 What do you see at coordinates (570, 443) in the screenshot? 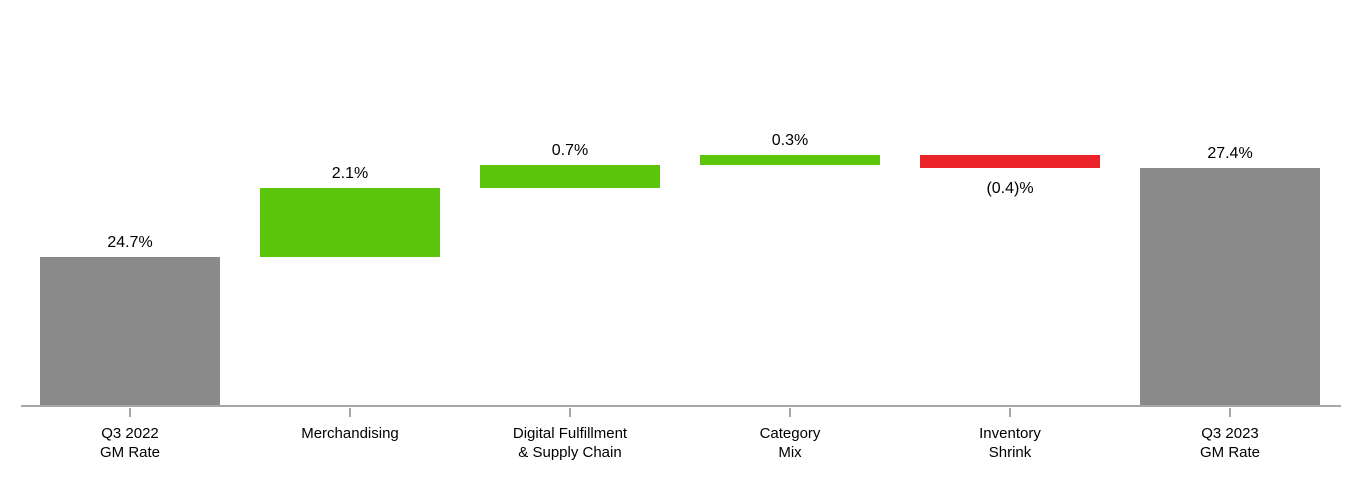
I see `x-axis-label: Digital Fulfillment & Supply Chain` at bounding box center [570, 443].